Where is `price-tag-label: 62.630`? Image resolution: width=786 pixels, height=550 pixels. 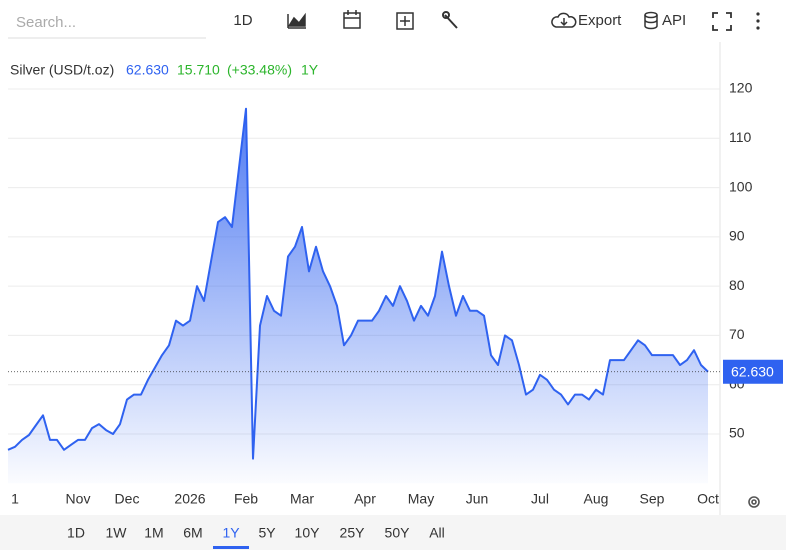 price-tag-label: 62.630 is located at coordinates (752, 371).